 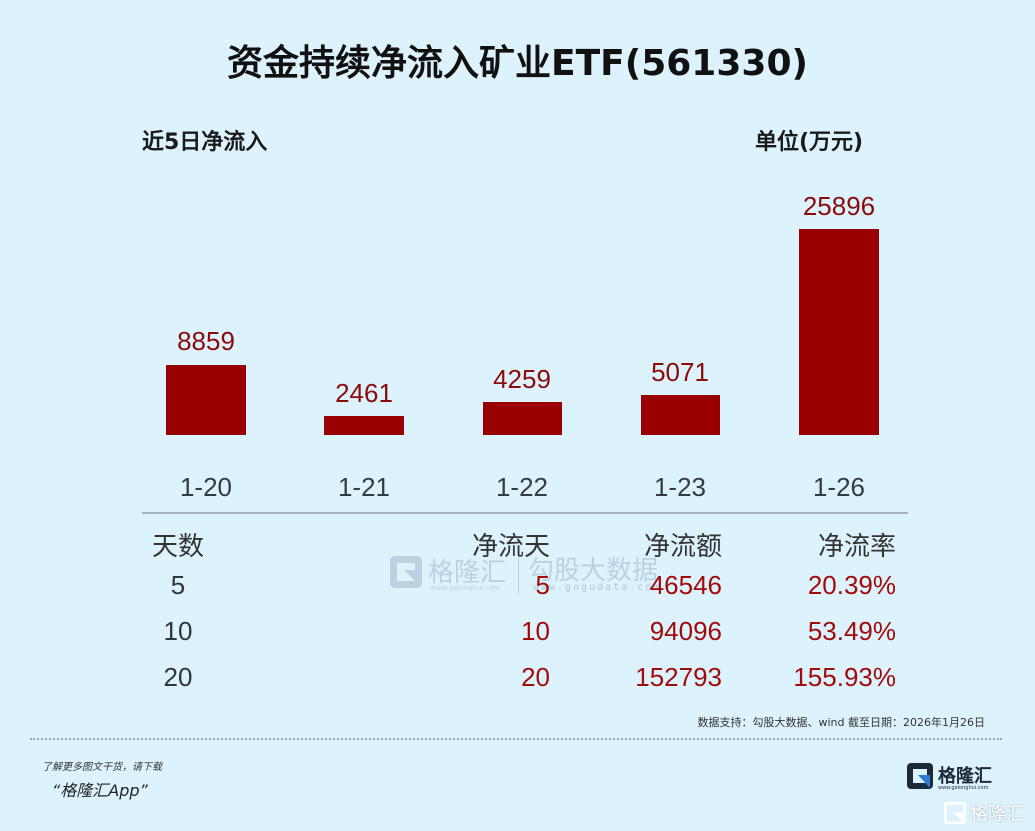 I want to click on watermark-brand: 格隆汇, so click(x=467, y=573).